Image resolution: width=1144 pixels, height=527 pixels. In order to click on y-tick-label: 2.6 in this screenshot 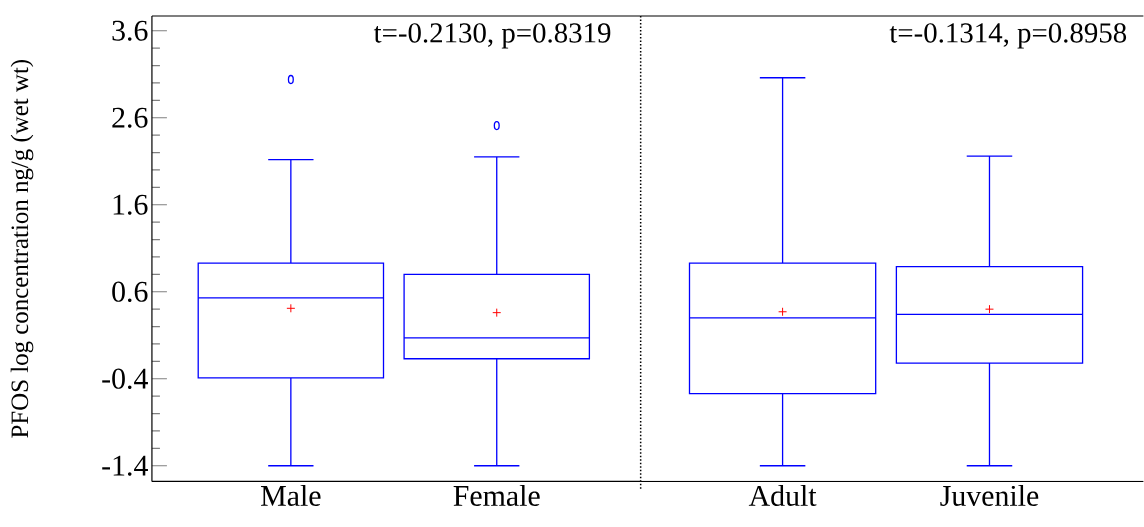, I will do `click(130, 117)`.